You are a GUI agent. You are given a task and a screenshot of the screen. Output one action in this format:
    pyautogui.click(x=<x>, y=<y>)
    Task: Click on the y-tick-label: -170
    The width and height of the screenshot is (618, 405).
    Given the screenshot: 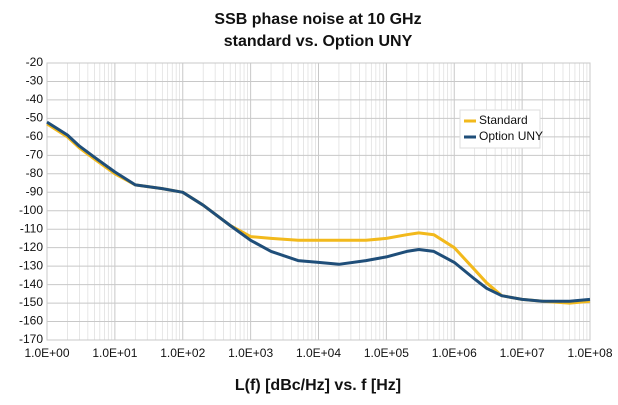 What is the action you would take?
    pyautogui.click(x=31, y=339)
    